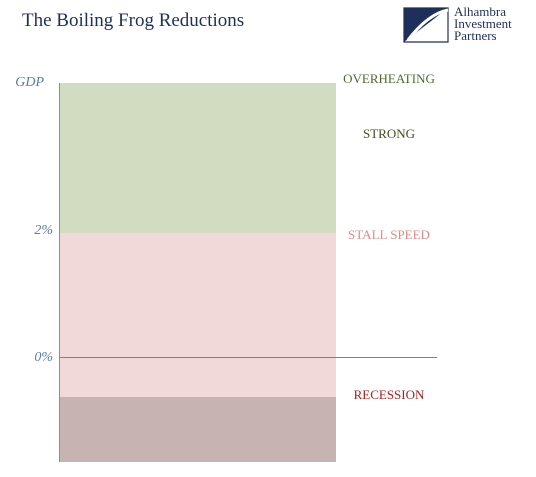 The width and height of the screenshot is (536, 477). I want to click on tick-label-0pct: 0%, so click(43, 357).